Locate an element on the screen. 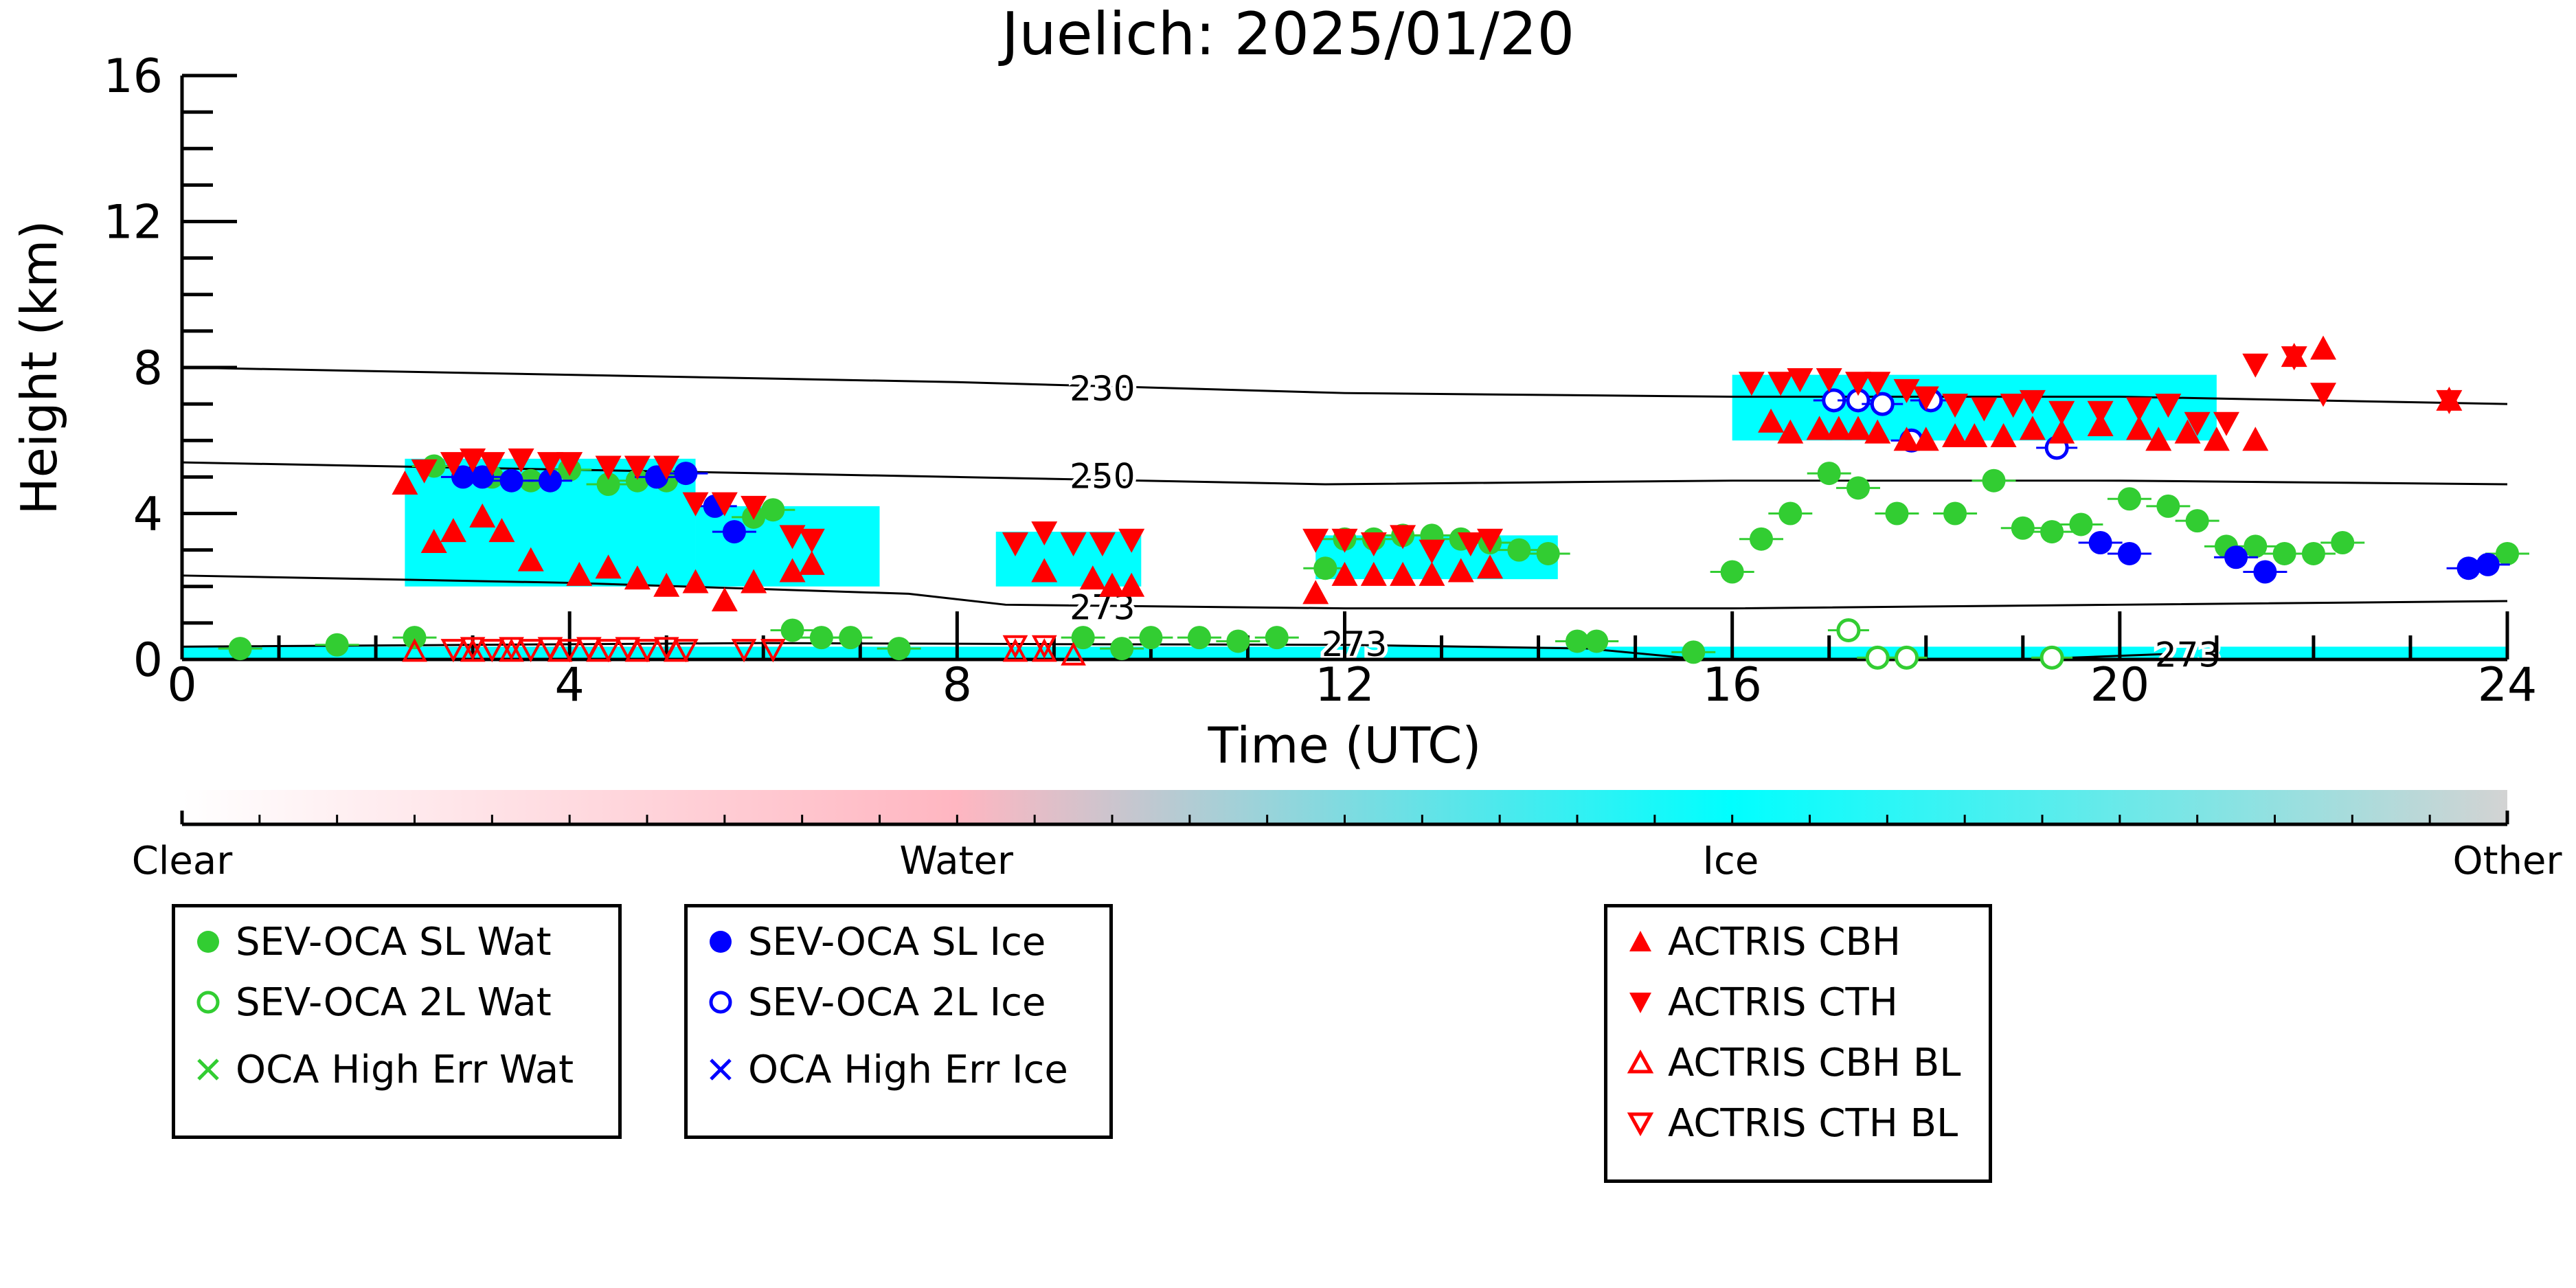 This screenshot has width=2576, height=1288. legend-label: SEV-OCA 2L Wat is located at coordinates (394, 1002).